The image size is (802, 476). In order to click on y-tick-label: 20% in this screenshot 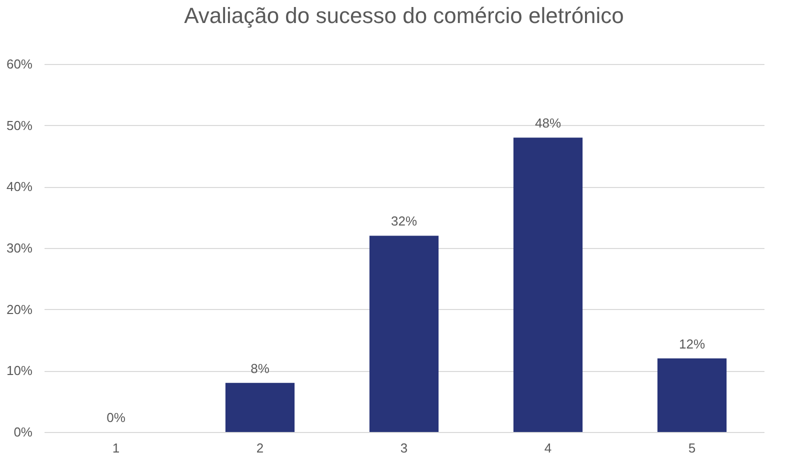, I will do `click(19, 309)`.